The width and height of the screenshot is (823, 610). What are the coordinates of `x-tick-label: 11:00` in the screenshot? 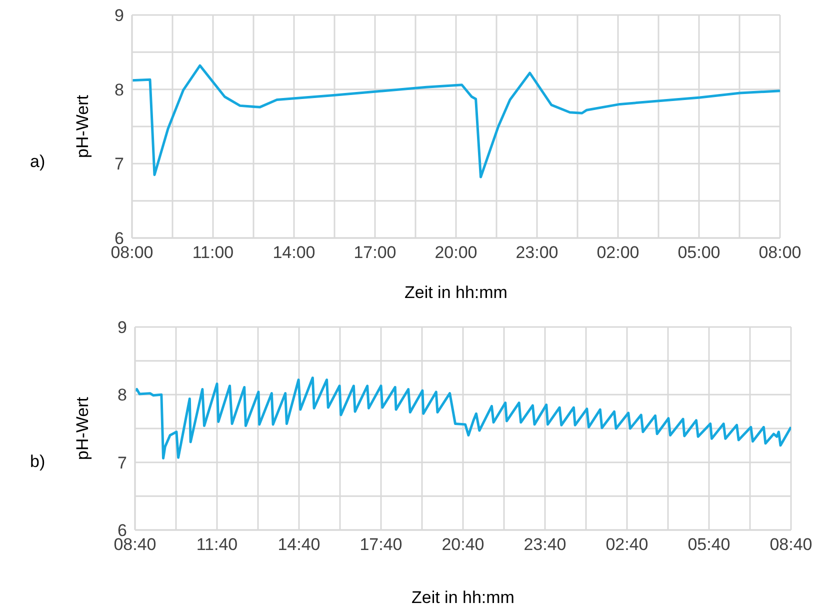 It's located at (213, 252).